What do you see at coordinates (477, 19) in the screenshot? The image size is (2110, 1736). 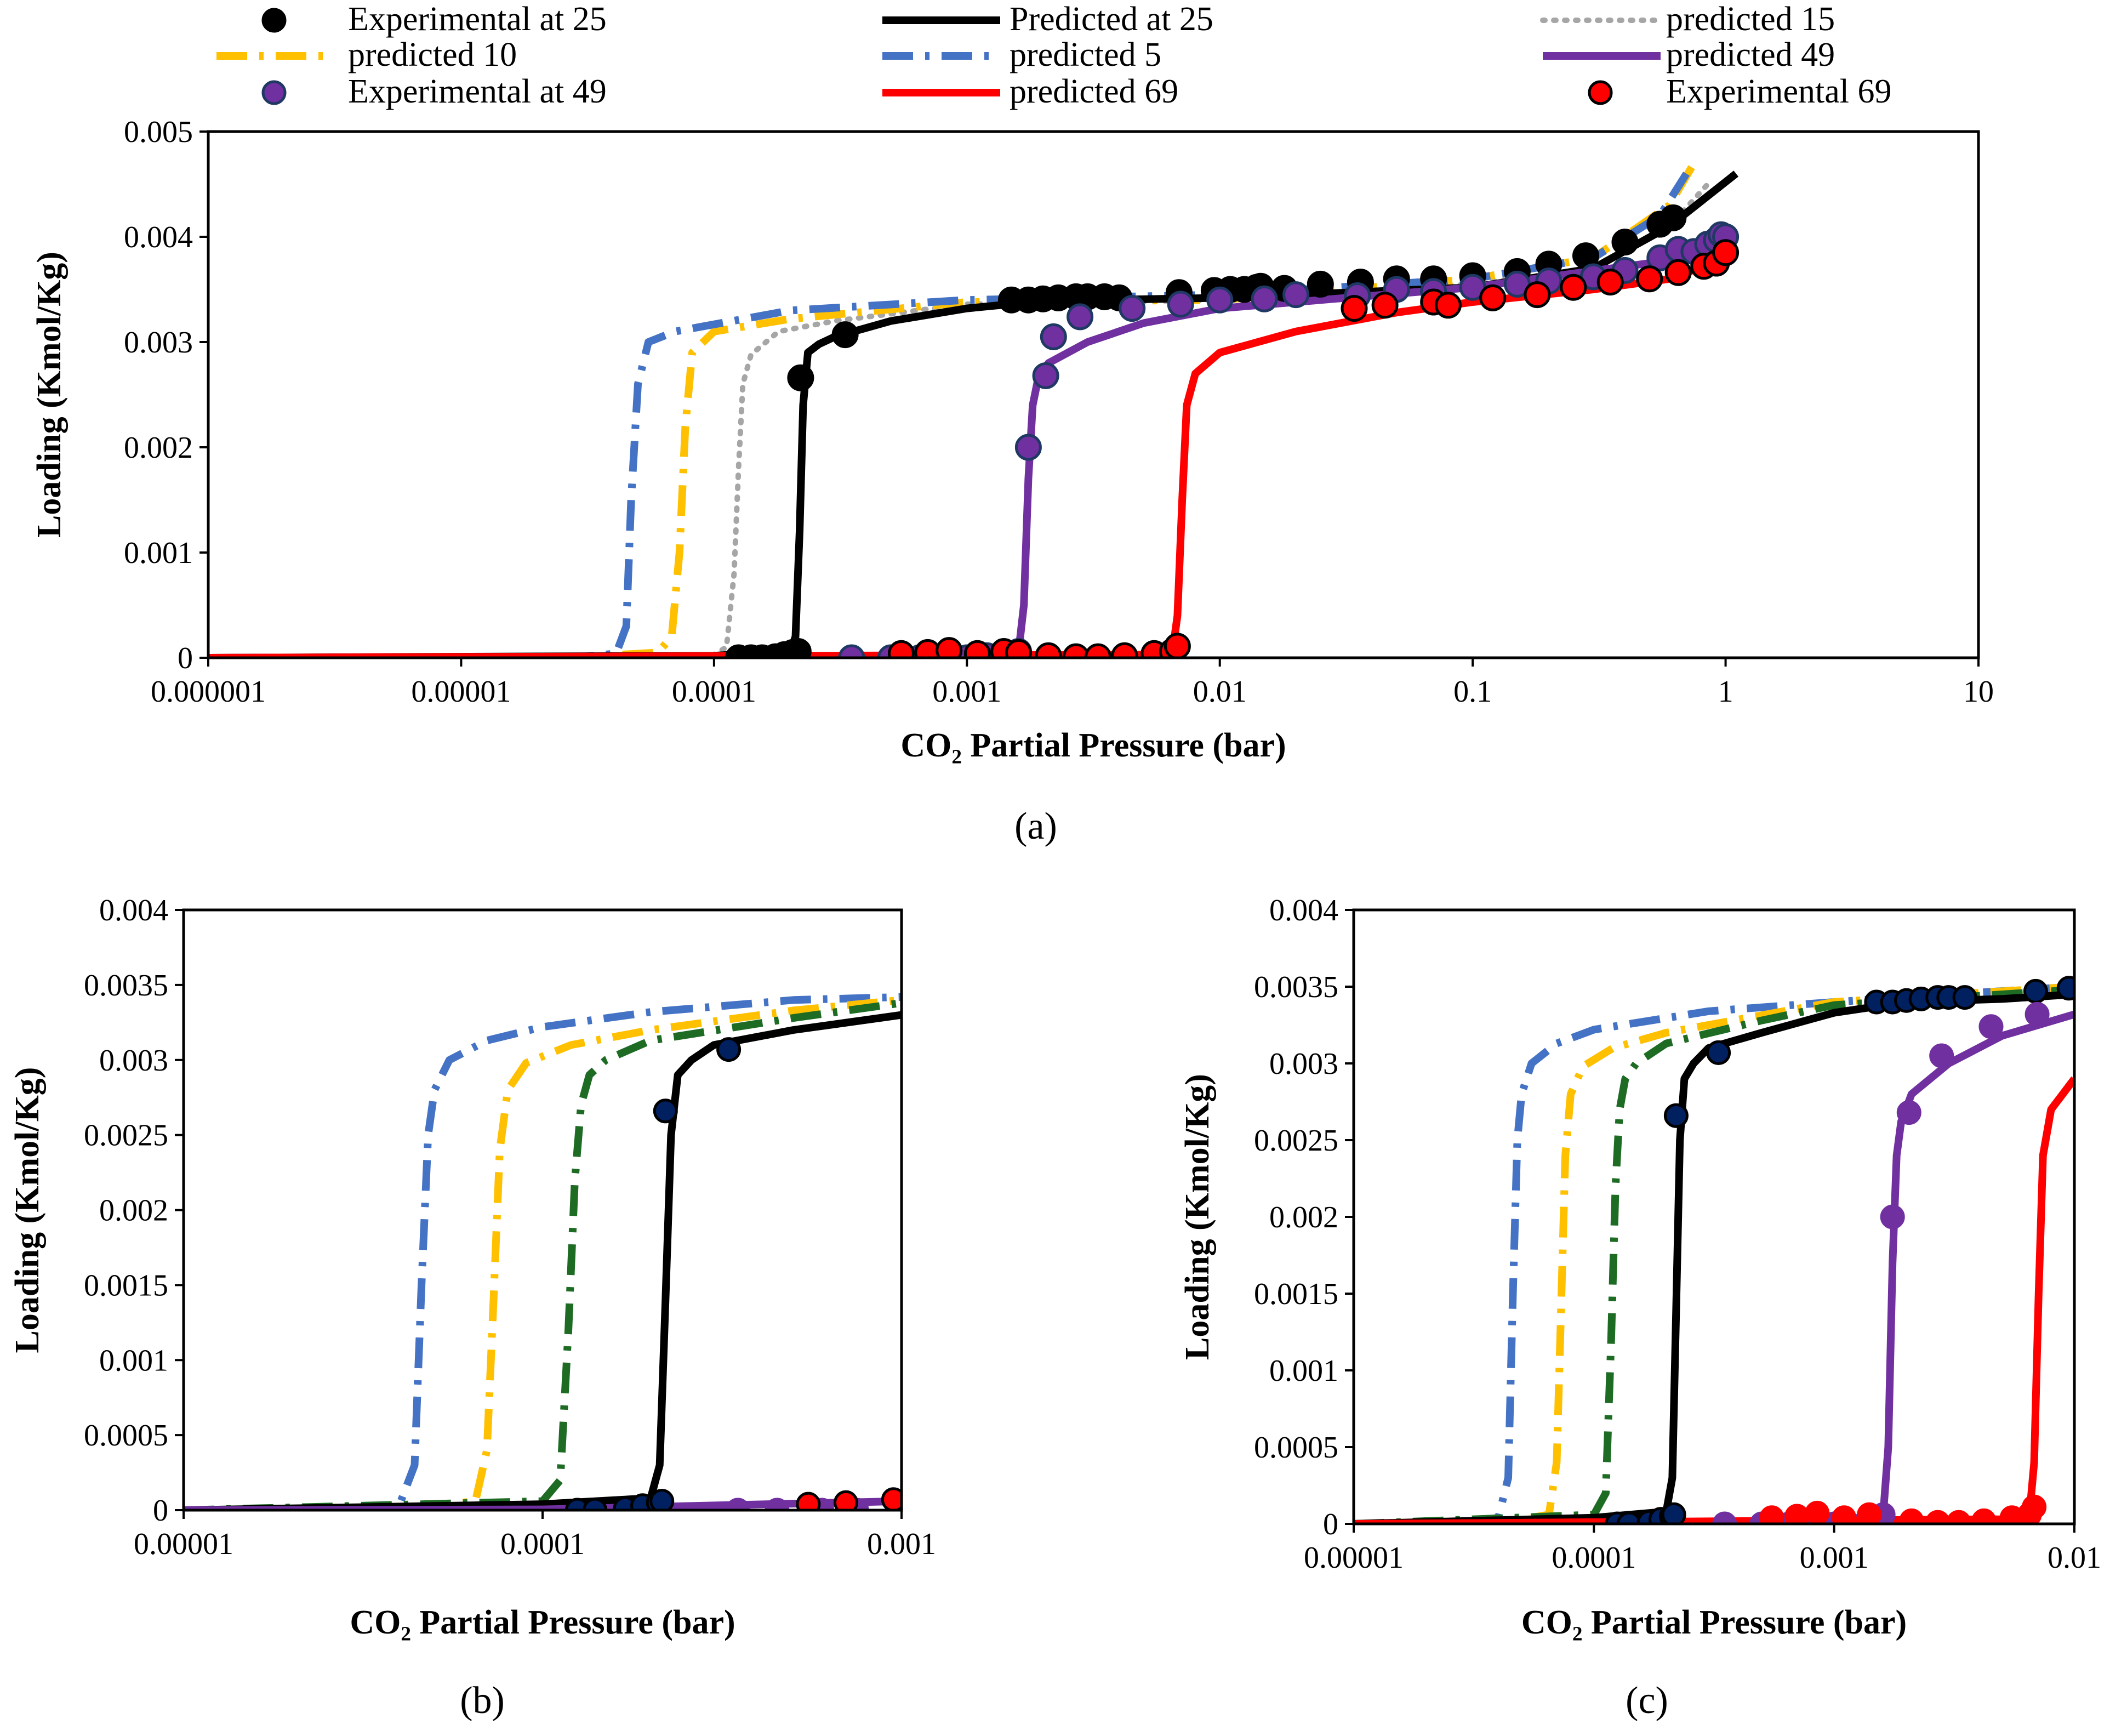 I see `legend-label: Experimental at 25` at bounding box center [477, 19].